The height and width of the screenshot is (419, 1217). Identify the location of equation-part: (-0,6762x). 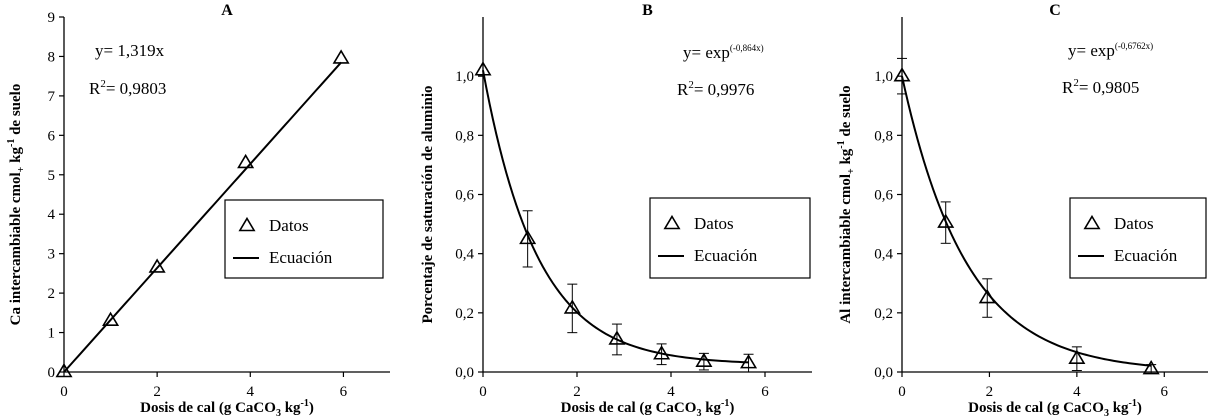
(1134, 46).